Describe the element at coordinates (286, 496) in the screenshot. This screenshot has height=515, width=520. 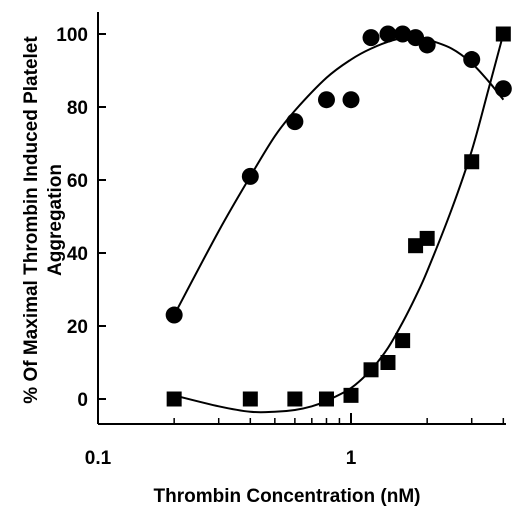
I see `x-axis-title: Thrombin Concentration (nM)` at that location.